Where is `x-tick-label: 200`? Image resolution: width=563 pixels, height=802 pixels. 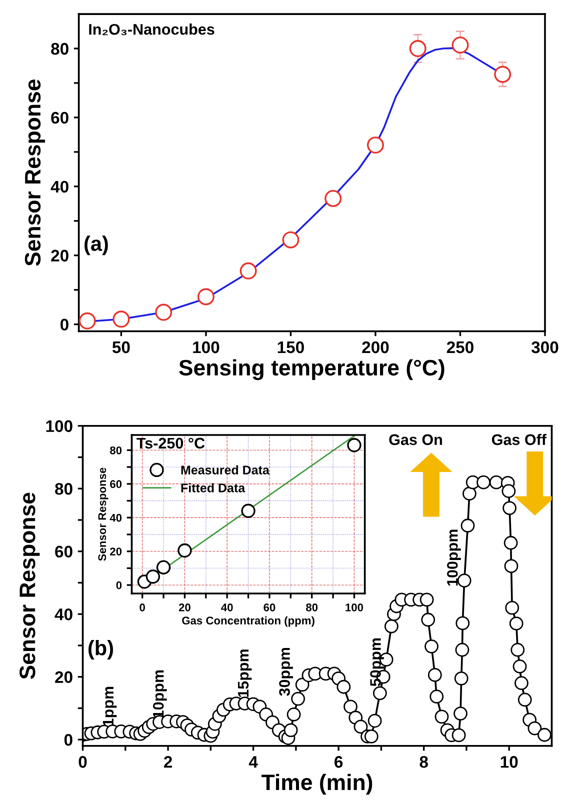
x-tick-label: 200 is located at coordinates (375, 347).